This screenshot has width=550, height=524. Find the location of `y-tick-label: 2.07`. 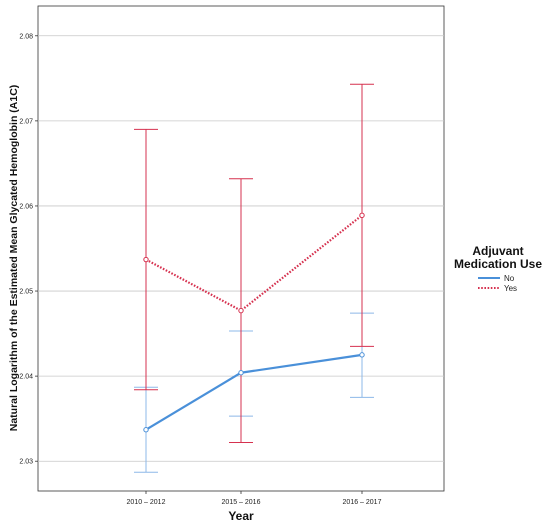

y-tick-label: 2.07 is located at coordinates (26, 121).